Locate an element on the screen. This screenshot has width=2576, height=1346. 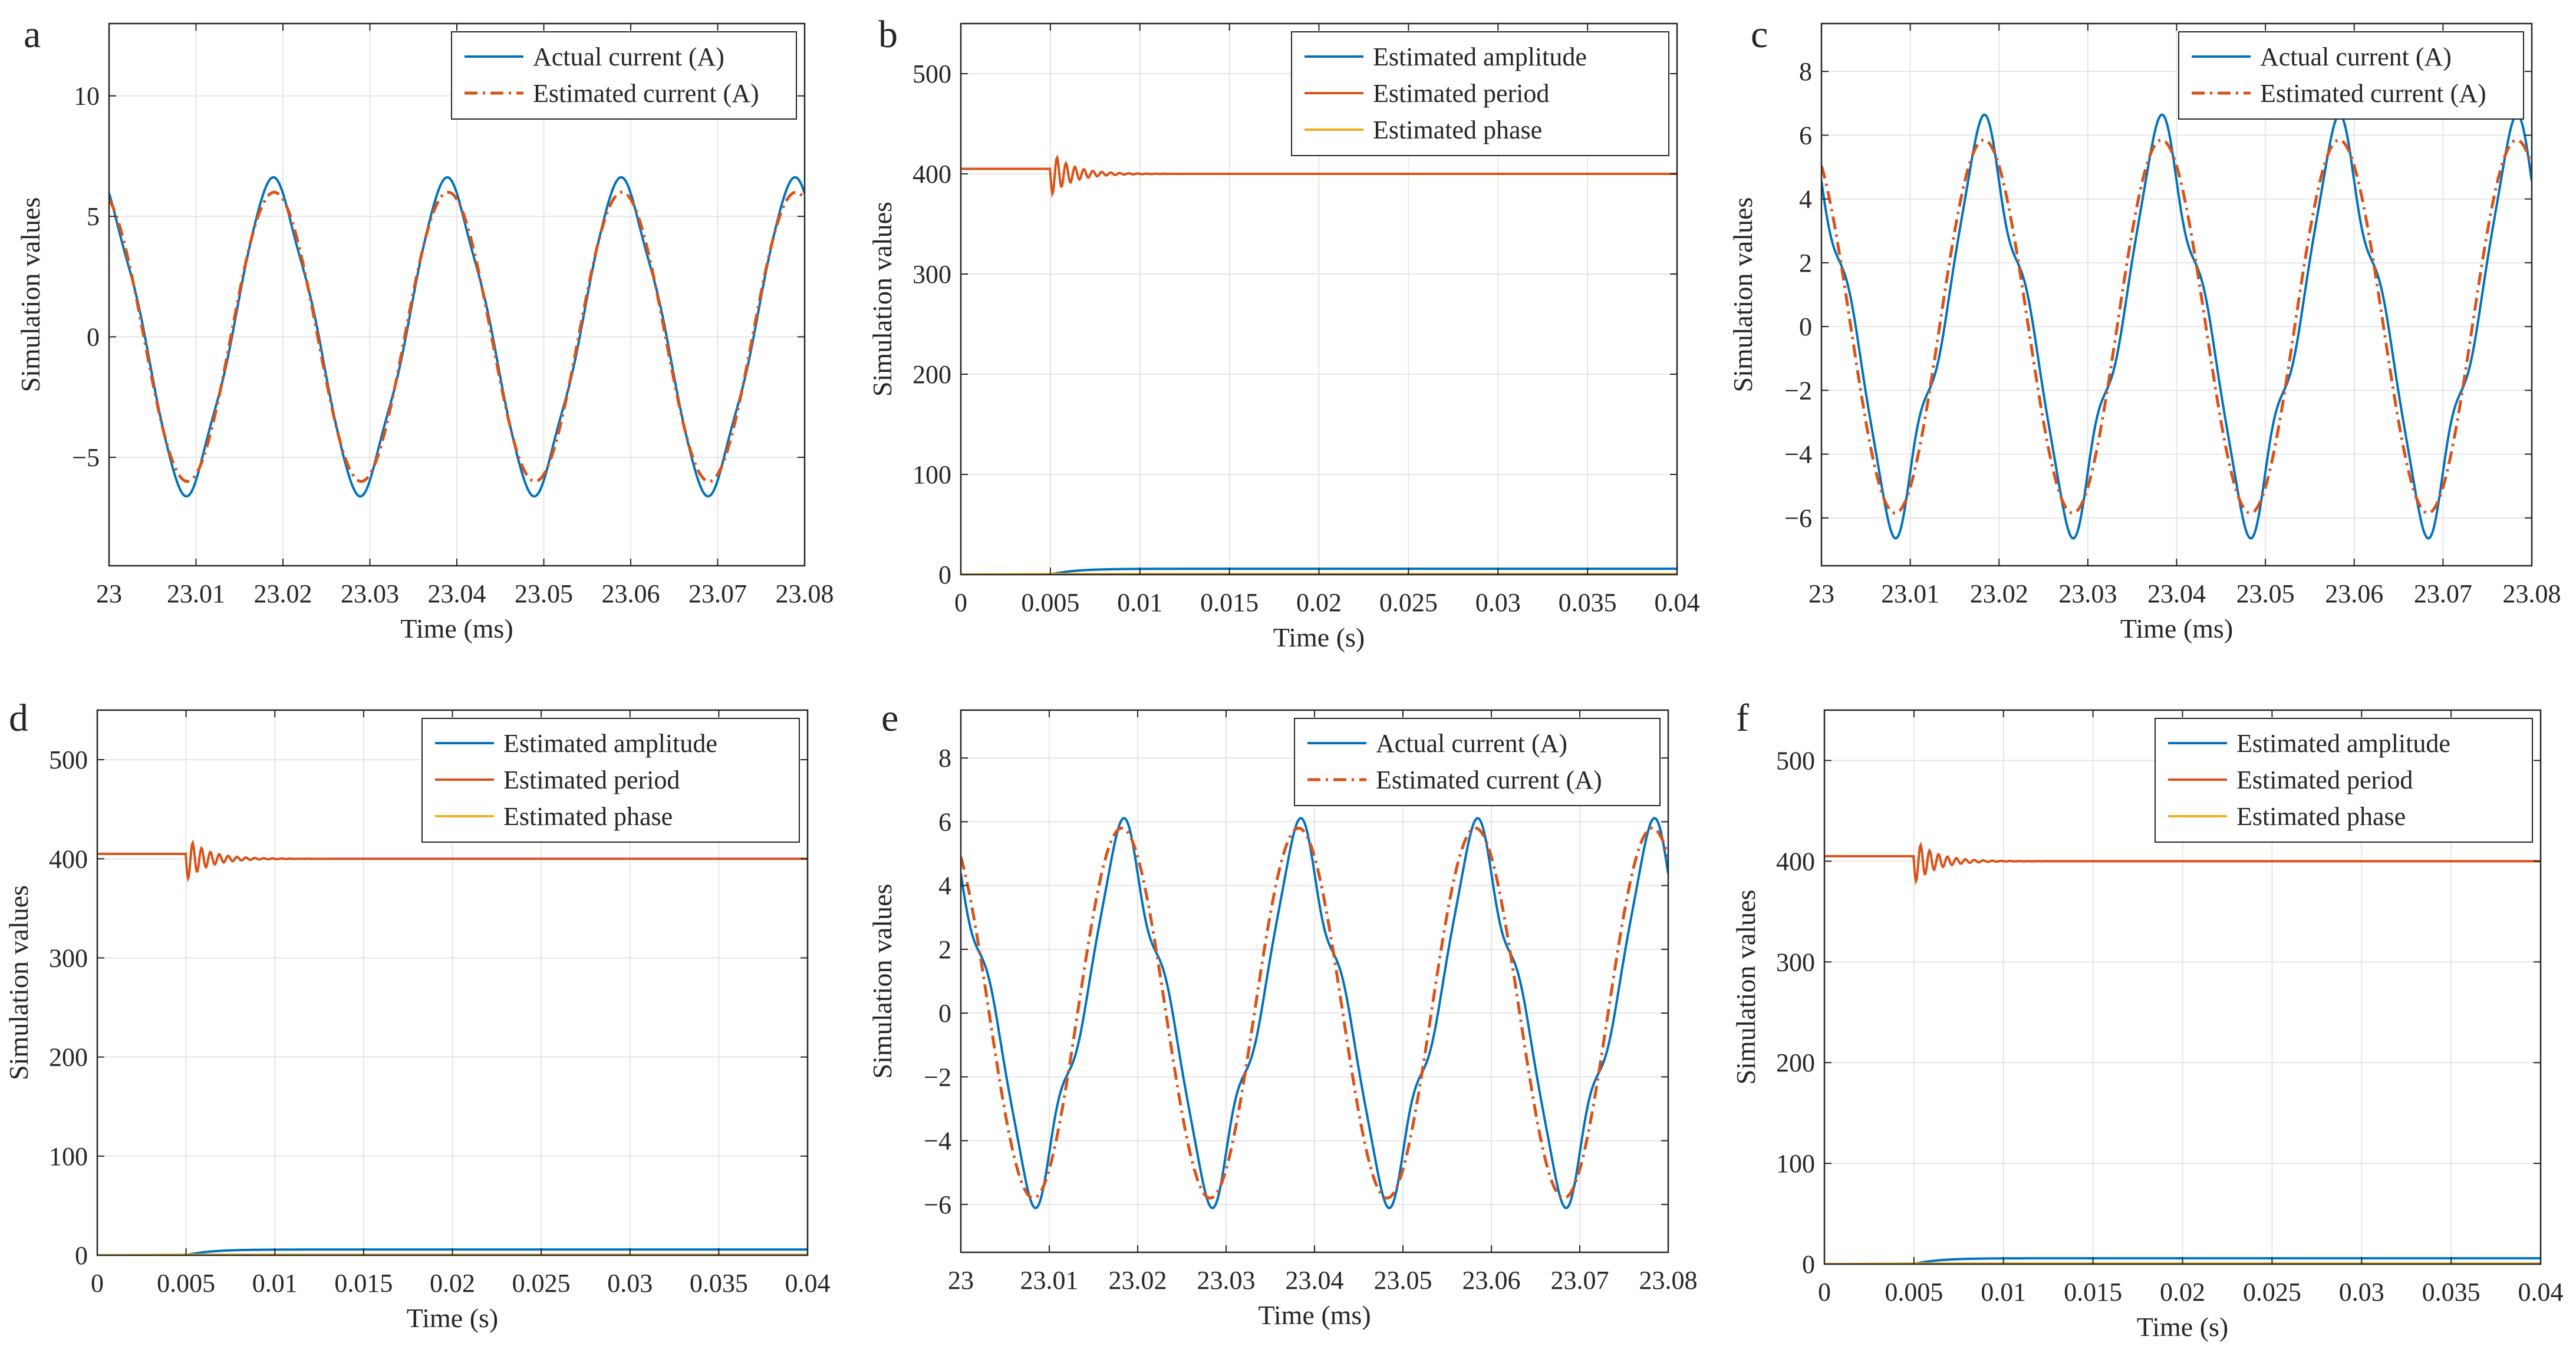
panel-label: c is located at coordinates (1759, 35).